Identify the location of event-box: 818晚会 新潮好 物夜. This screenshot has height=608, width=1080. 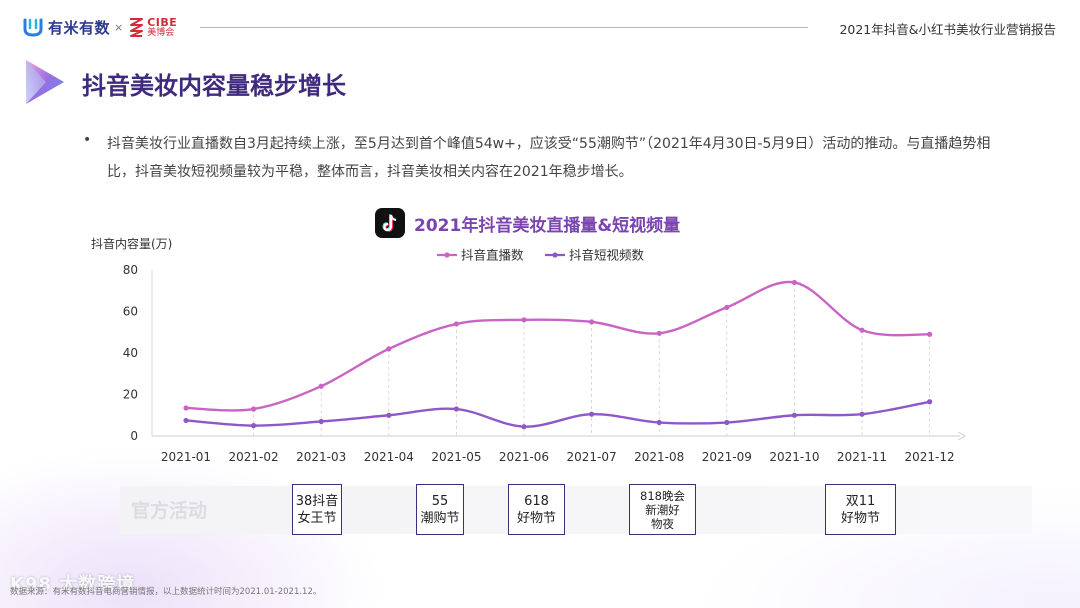
(662, 509).